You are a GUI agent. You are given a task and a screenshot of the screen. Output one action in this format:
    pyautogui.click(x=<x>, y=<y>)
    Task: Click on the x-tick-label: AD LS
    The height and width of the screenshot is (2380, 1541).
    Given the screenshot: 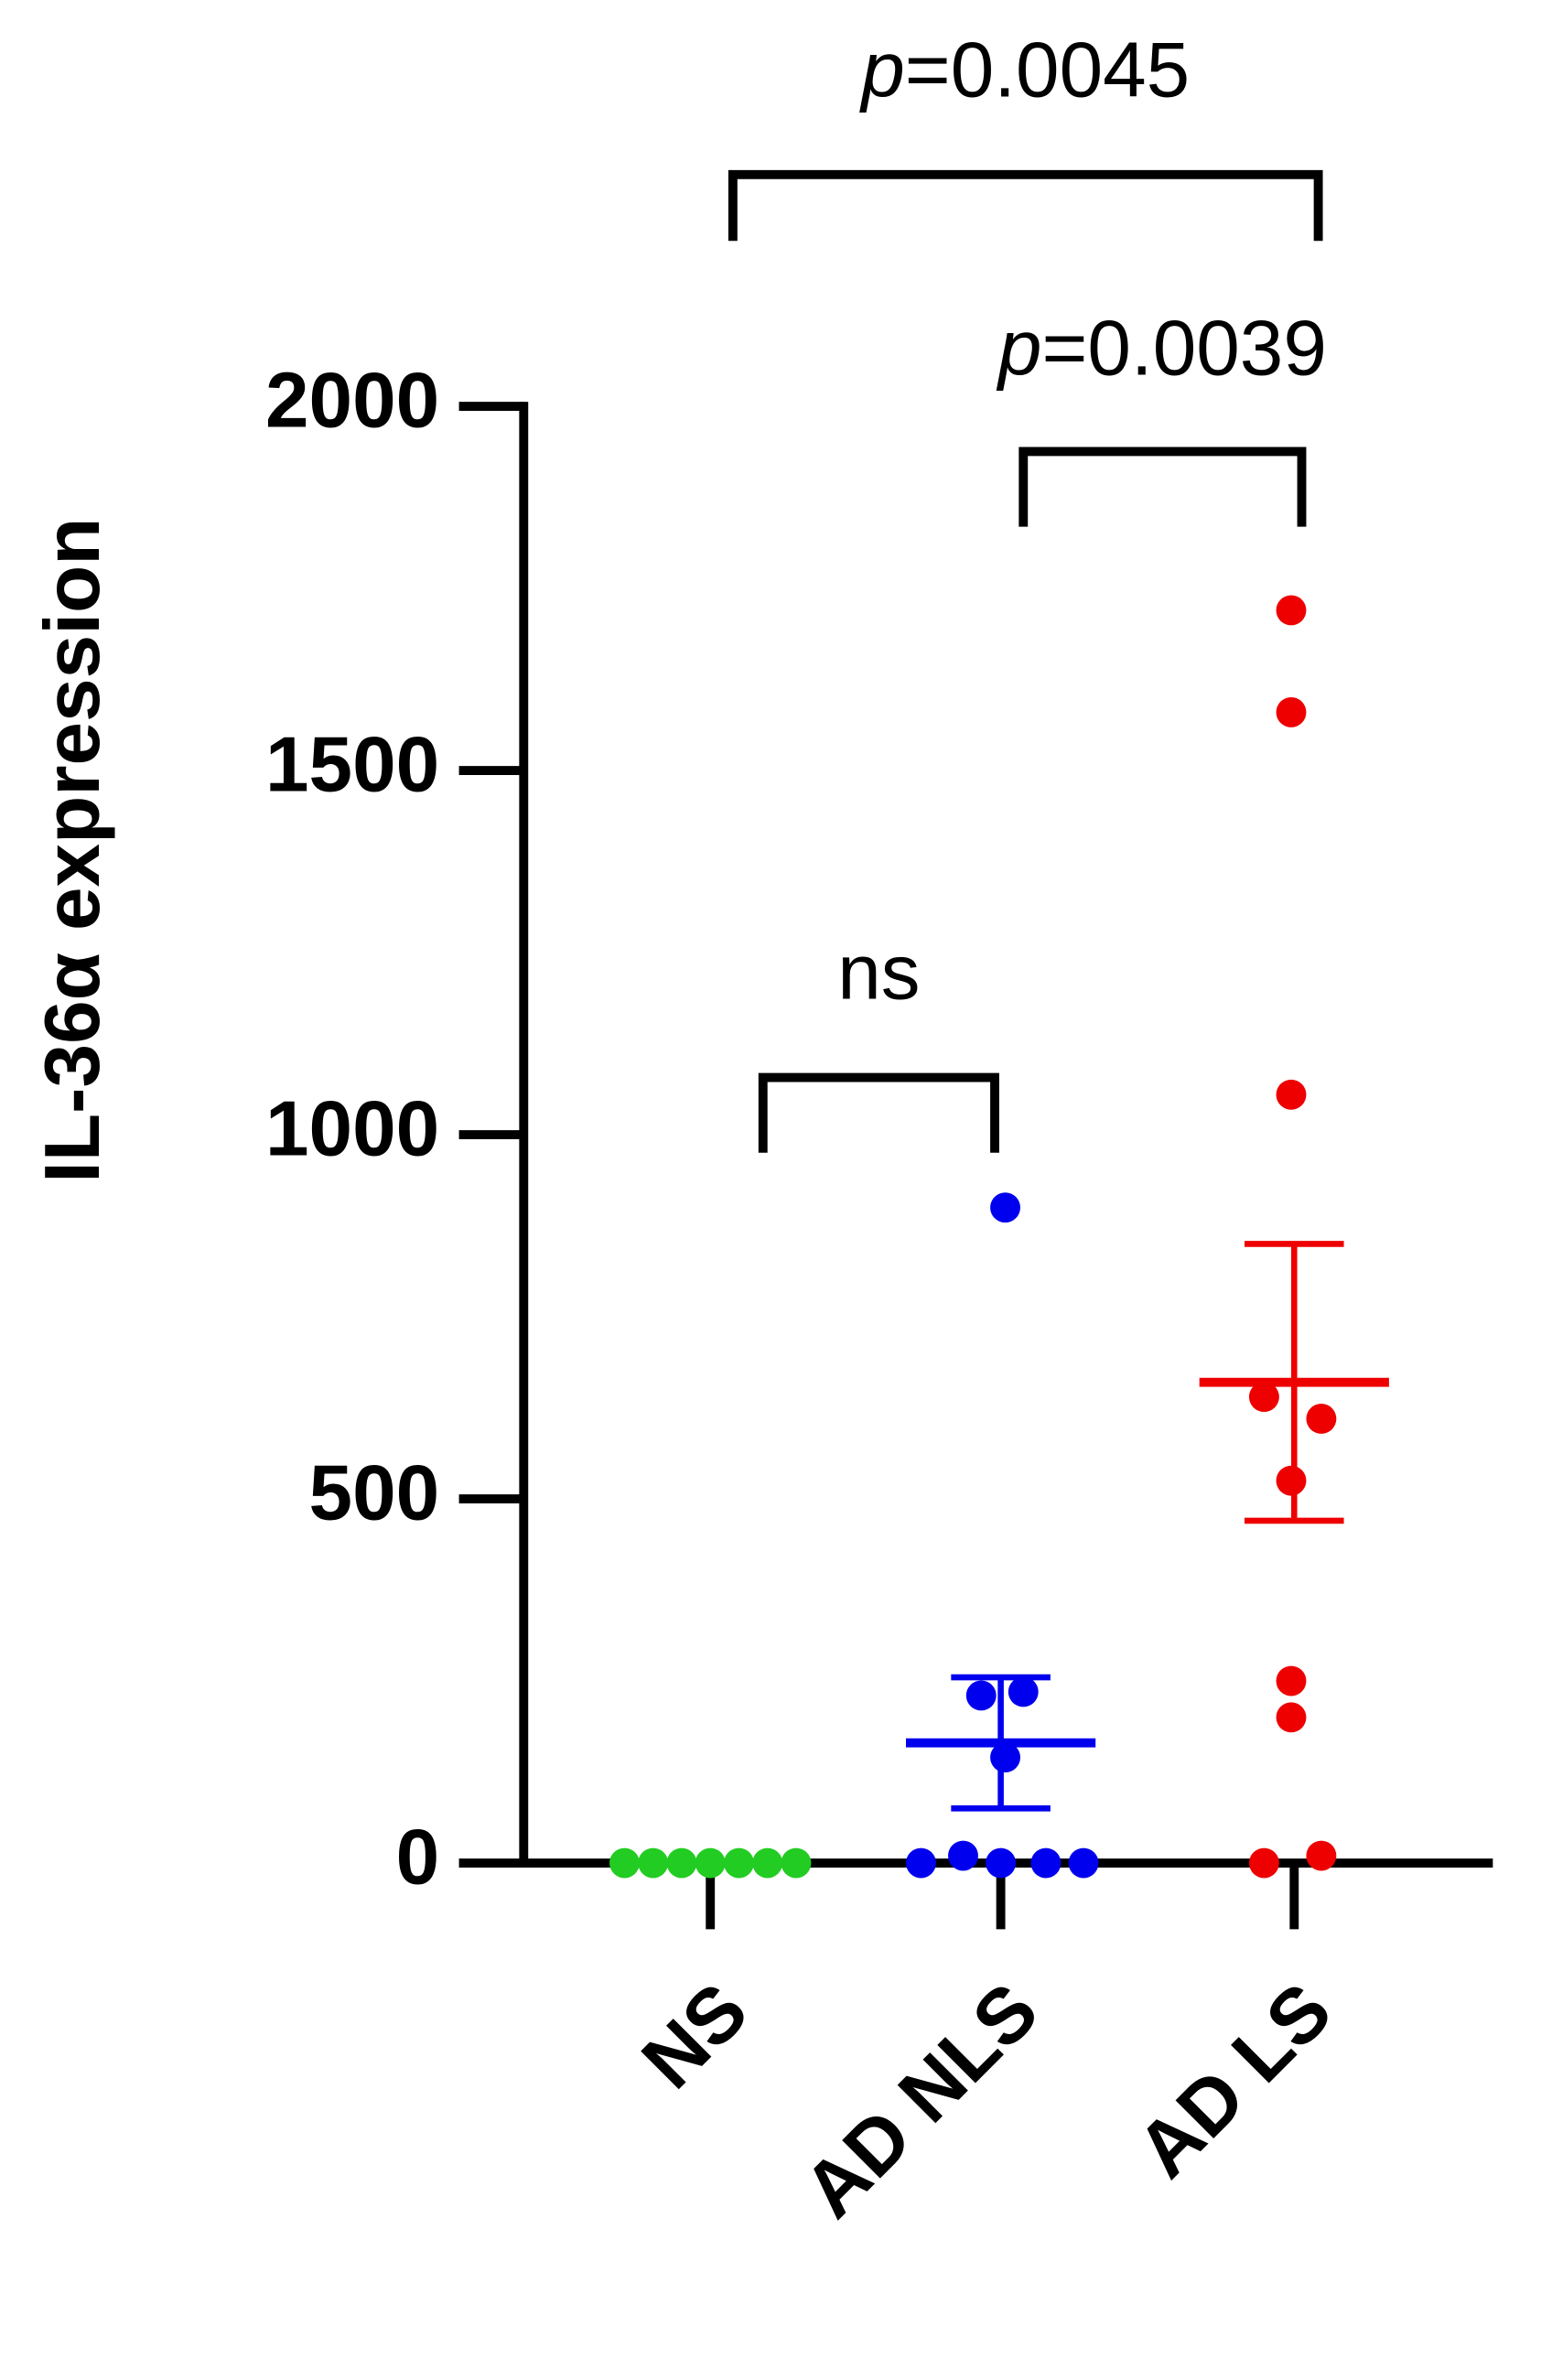 What is the action you would take?
    pyautogui.click(x=1235, y=2081)
    